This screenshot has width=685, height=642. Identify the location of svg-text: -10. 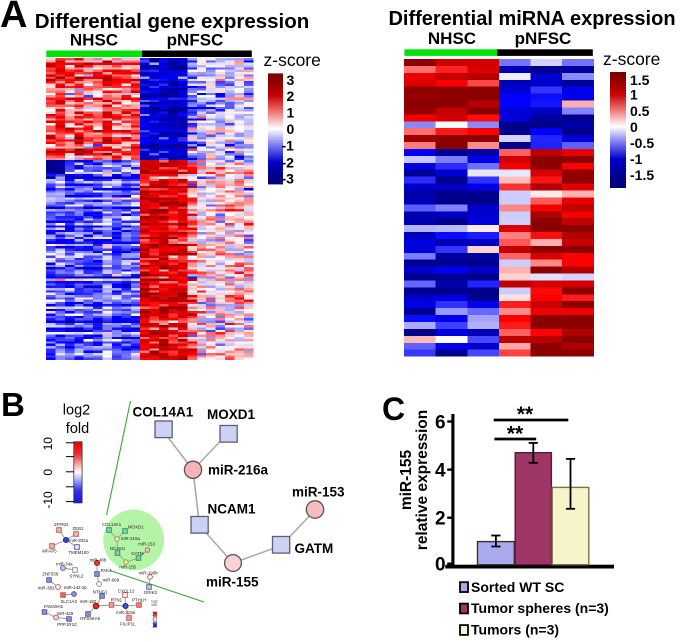
(48, 500).